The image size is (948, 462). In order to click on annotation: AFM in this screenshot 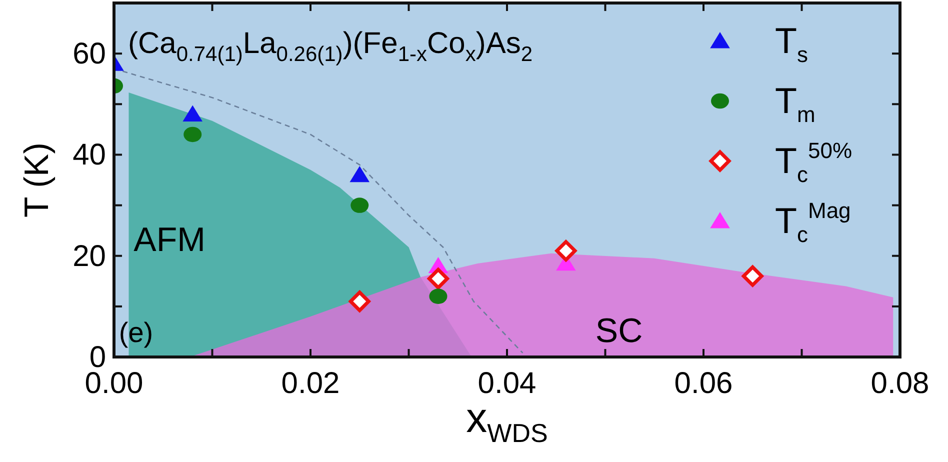, I will do `click(170, 239)`.